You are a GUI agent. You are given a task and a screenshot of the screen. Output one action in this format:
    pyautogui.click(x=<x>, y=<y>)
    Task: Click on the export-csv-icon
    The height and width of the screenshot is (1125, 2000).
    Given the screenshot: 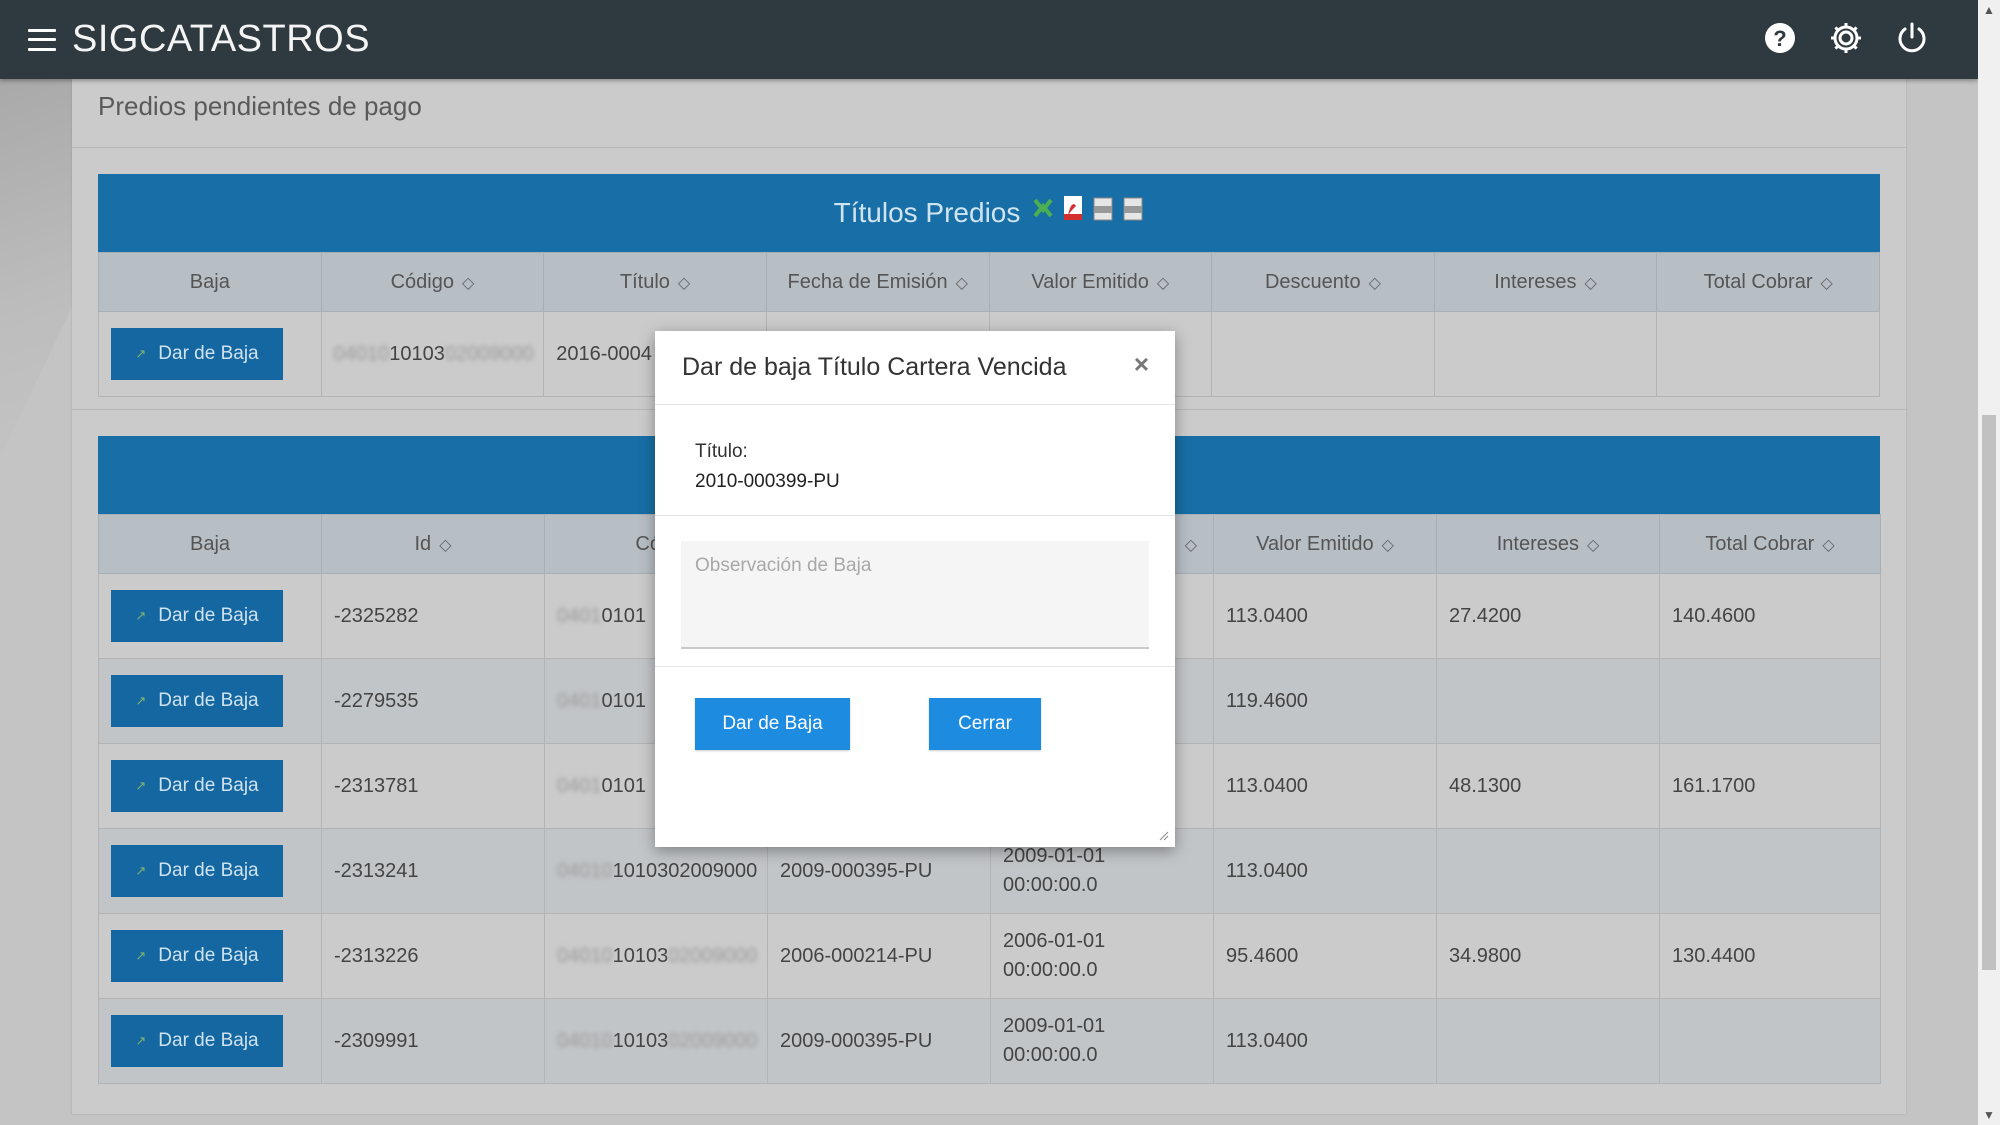 What is the action you would take?
    pyautogui.click(x=1103, y=208)
    